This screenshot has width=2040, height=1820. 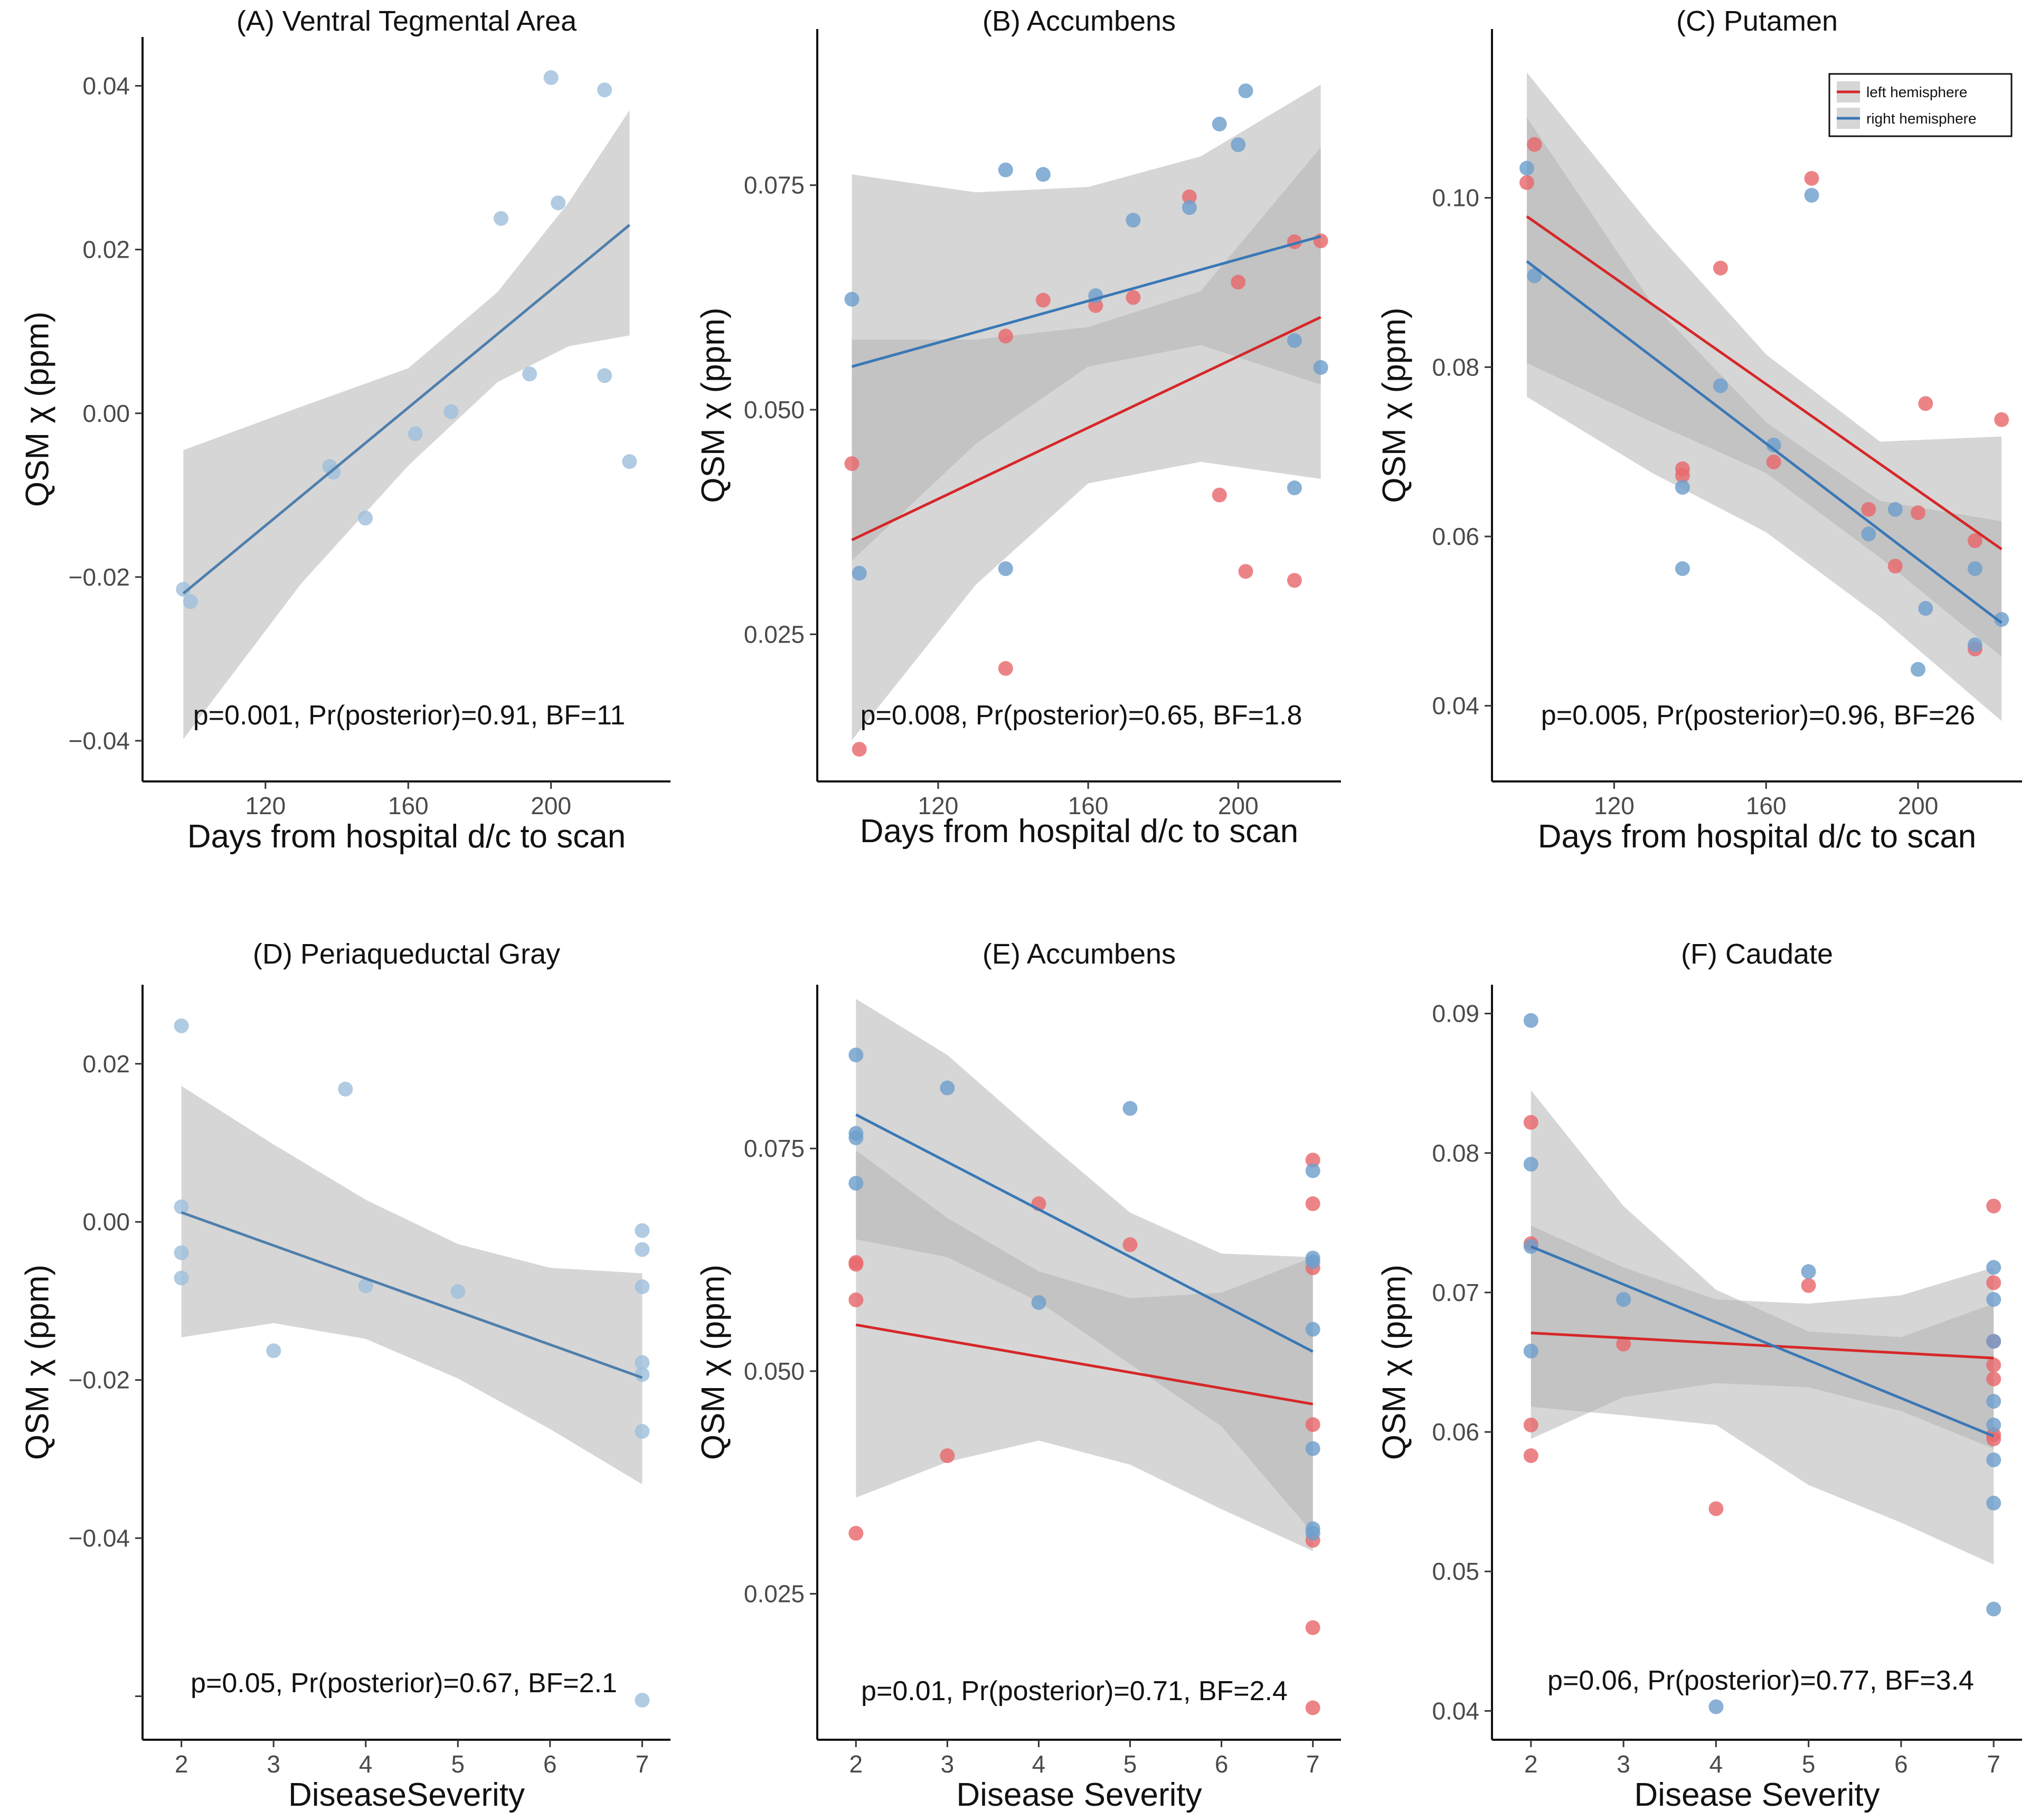 I want to click on panel-title: (A) Ventral Tegmental Area, so click(x=407, y=21).